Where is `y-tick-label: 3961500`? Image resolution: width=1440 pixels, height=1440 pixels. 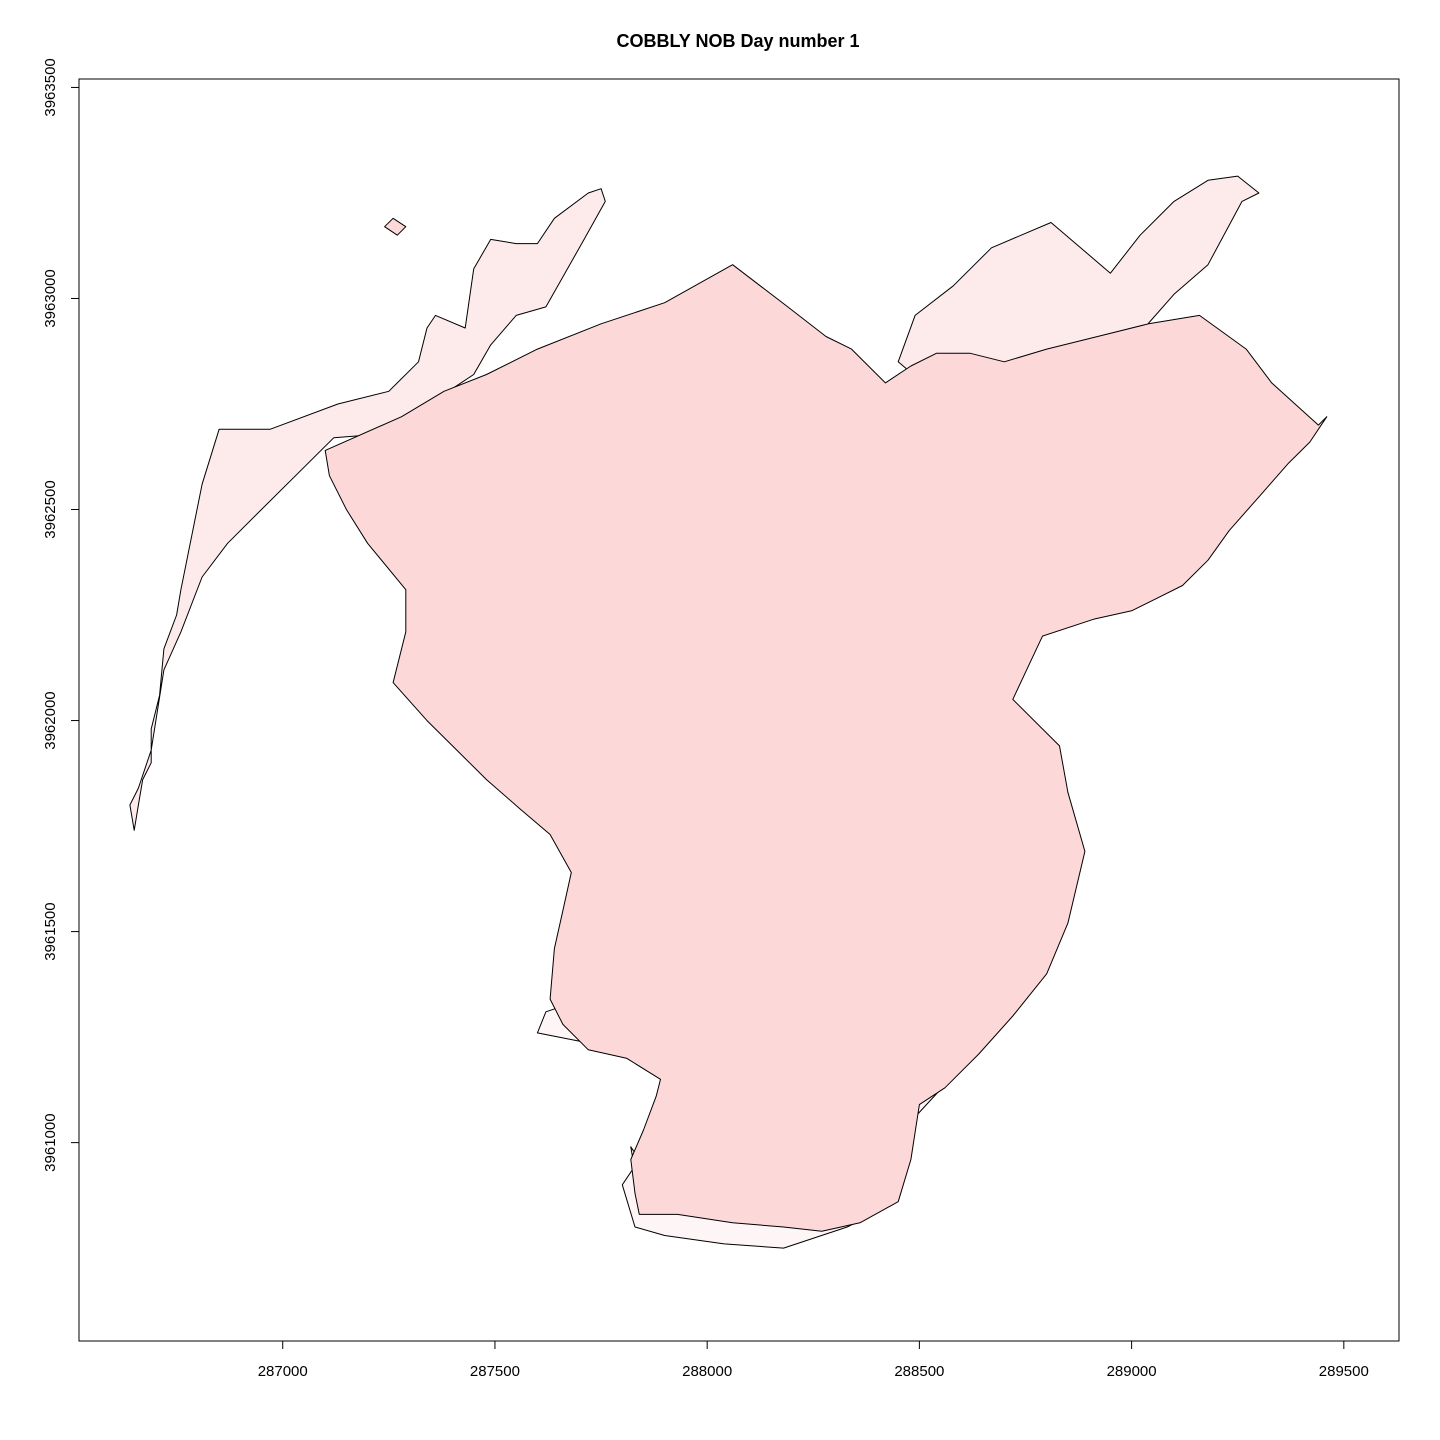 y-tick-label: 3961500 is located at coordinates (50, 931).